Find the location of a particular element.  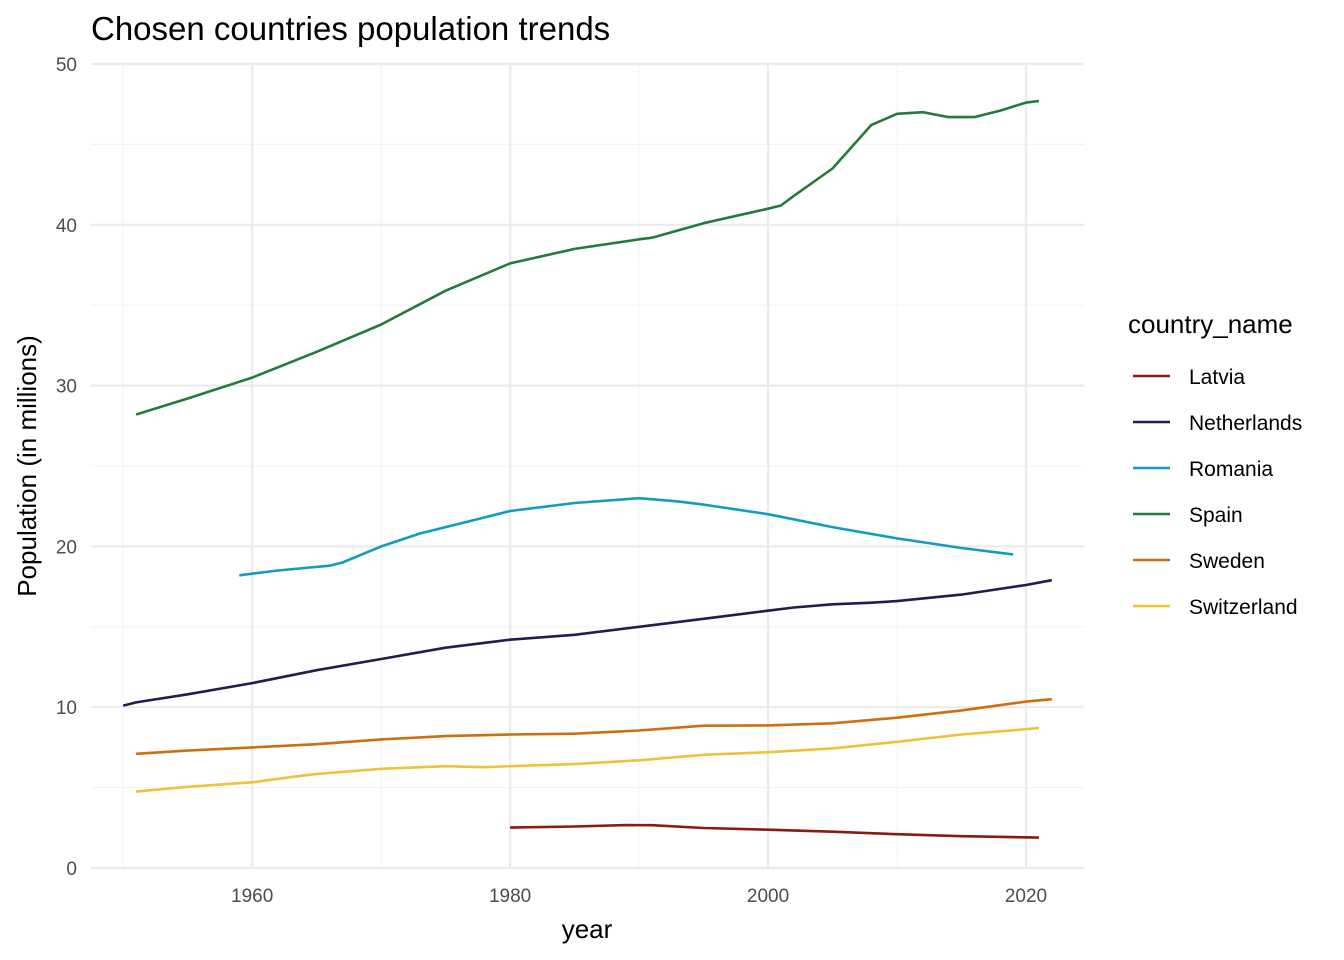

legend-item-sweden: Sweden is located at coordinates (1199, 561).